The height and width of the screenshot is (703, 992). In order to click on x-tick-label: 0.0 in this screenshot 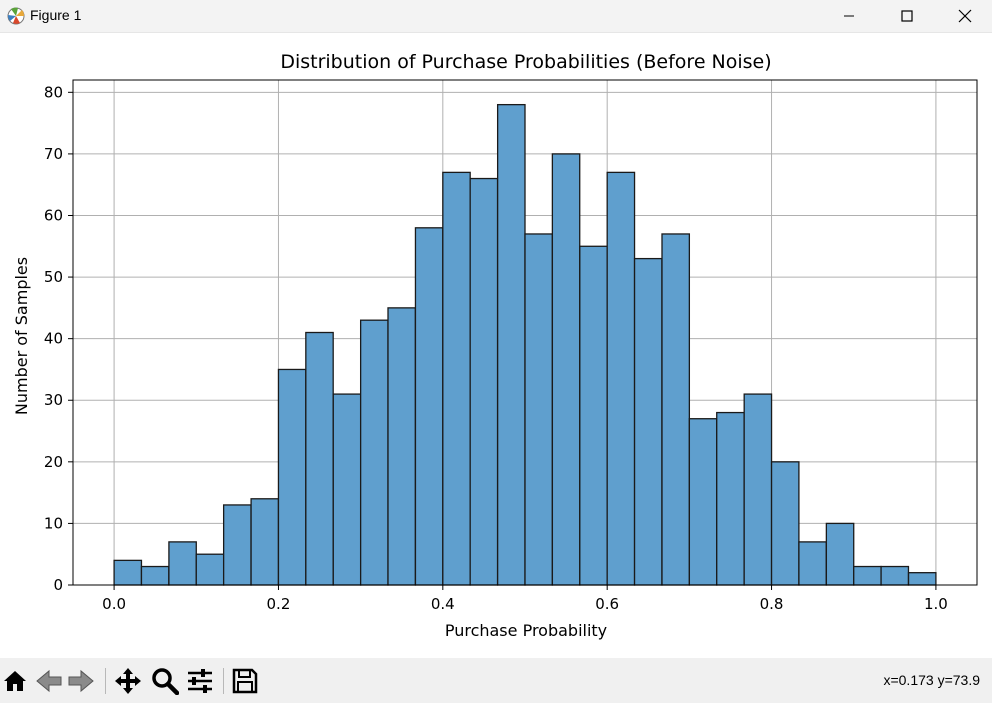, I will do `click(114, 604)`.